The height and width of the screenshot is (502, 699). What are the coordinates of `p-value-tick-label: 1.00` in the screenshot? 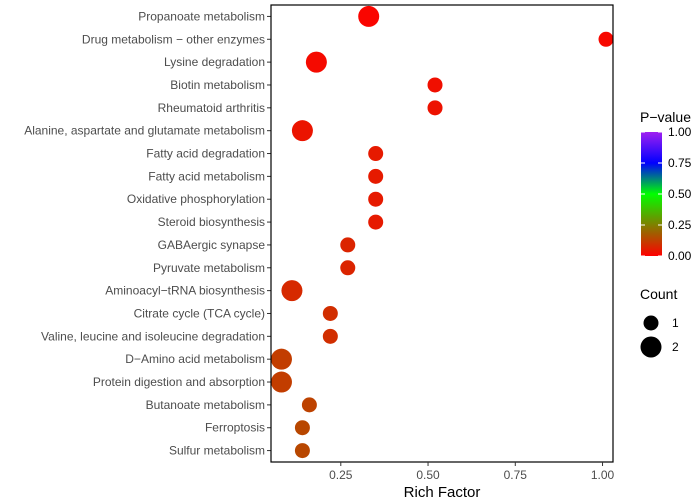 It's located at (680, 132).